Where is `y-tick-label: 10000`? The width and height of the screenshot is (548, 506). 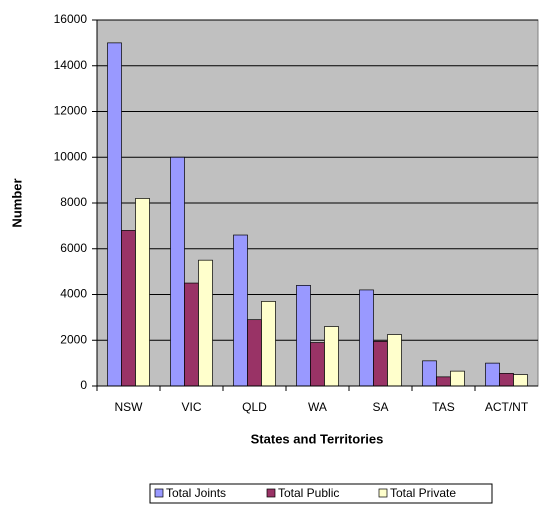 y-tick-label: 10000 is located at coordinates (71, 156).